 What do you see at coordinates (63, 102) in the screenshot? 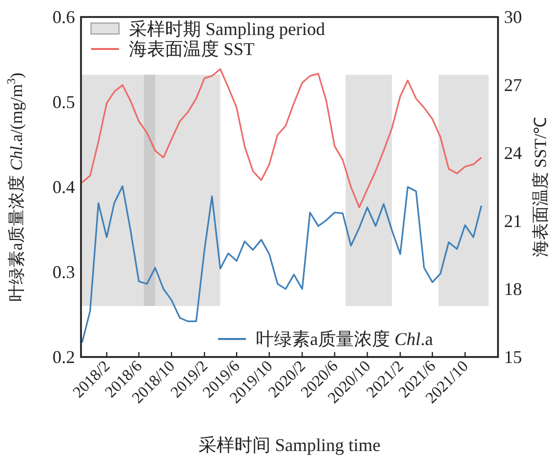
I see `y-tick-label: 0.5` at bounding box center [63, 102].